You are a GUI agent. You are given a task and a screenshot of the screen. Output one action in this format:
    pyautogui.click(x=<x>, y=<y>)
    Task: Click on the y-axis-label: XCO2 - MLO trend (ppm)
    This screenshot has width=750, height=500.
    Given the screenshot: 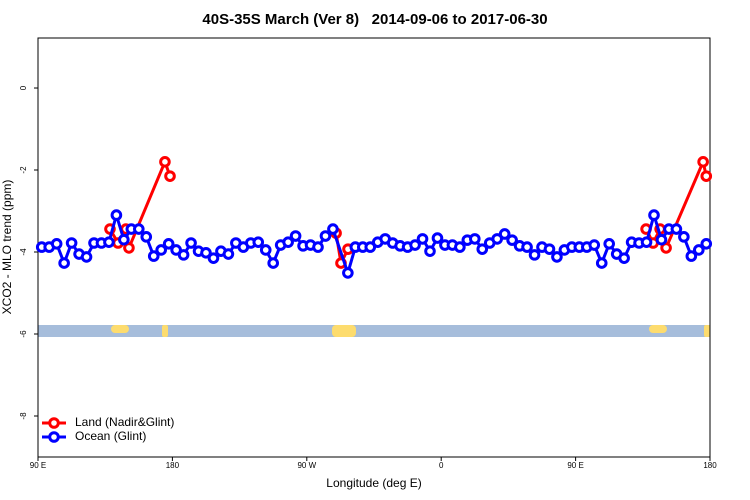 What is the action you would take?
    pyautogui.click(x=7, y=247)
    